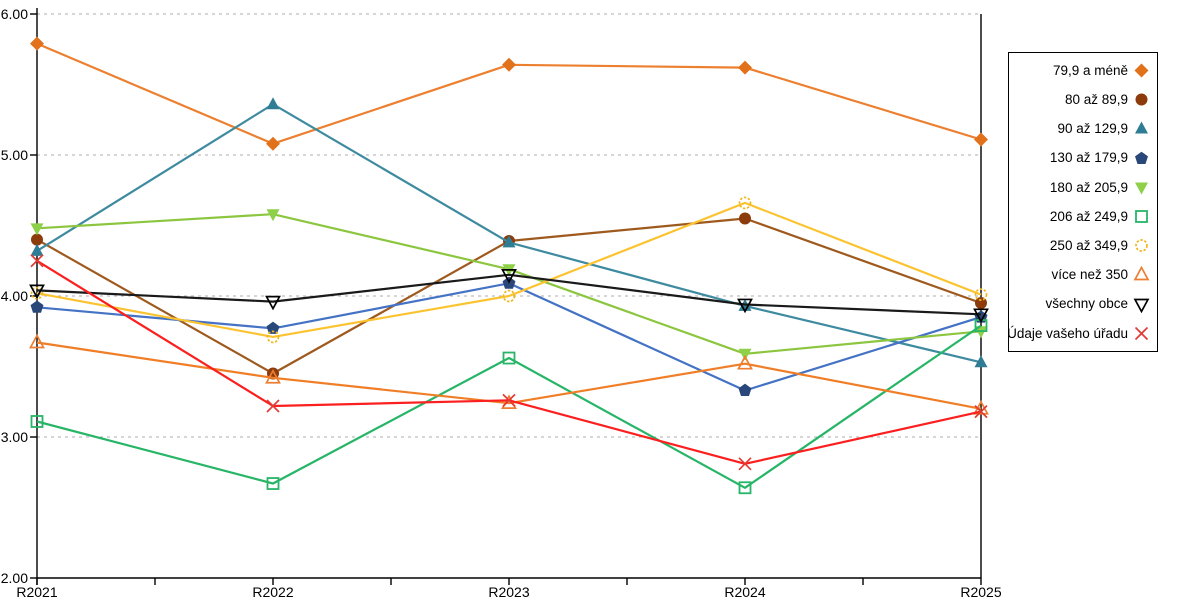 The width and height of the screenshot is (1200, 600). Describe the element at coordinates (1067, 333) in the screenshot. I see `legend-item-label: Údaje vašeho úřadu` at that location.